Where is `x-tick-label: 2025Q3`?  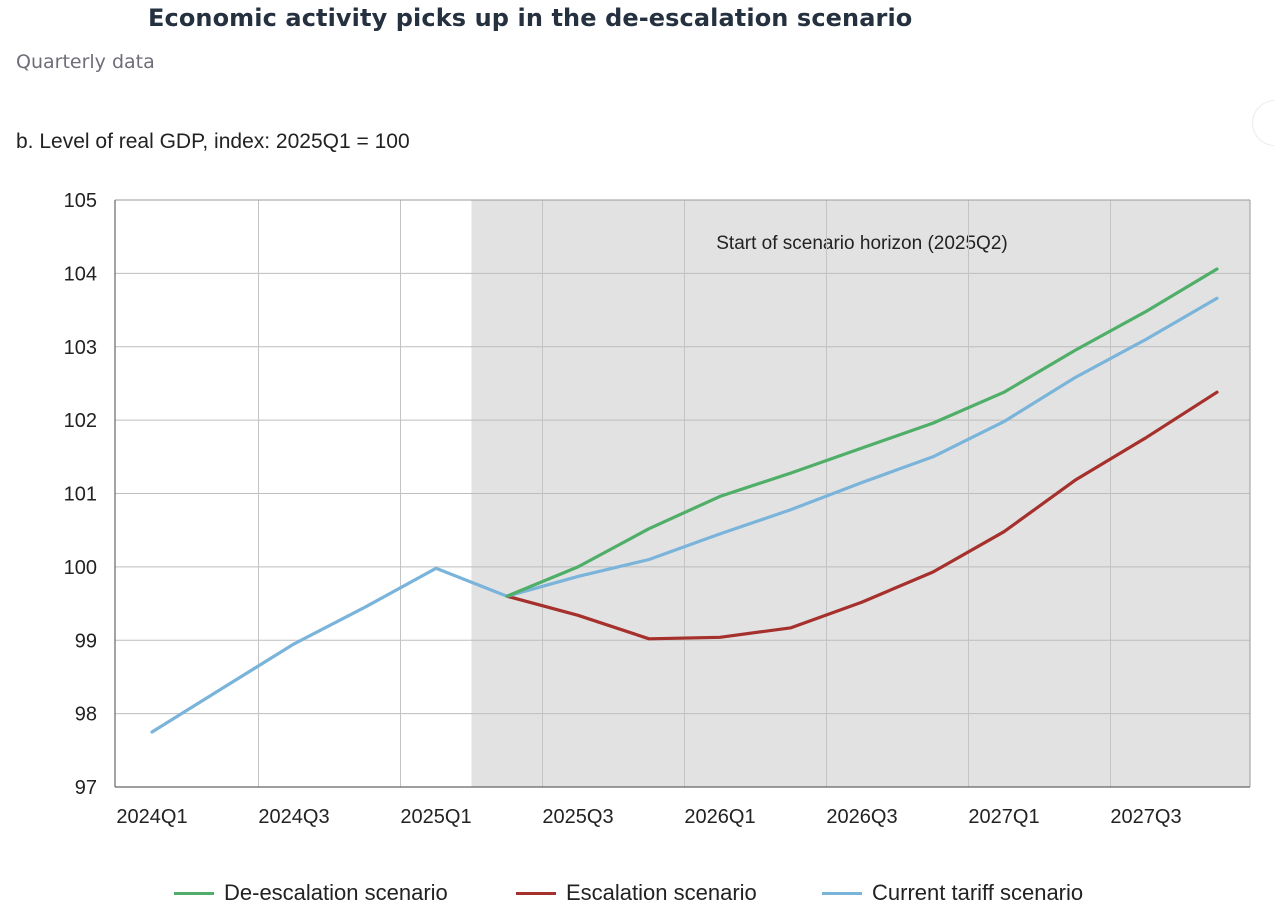 x-tick-label: 2025Q3 is located at coordinates (577, 817).